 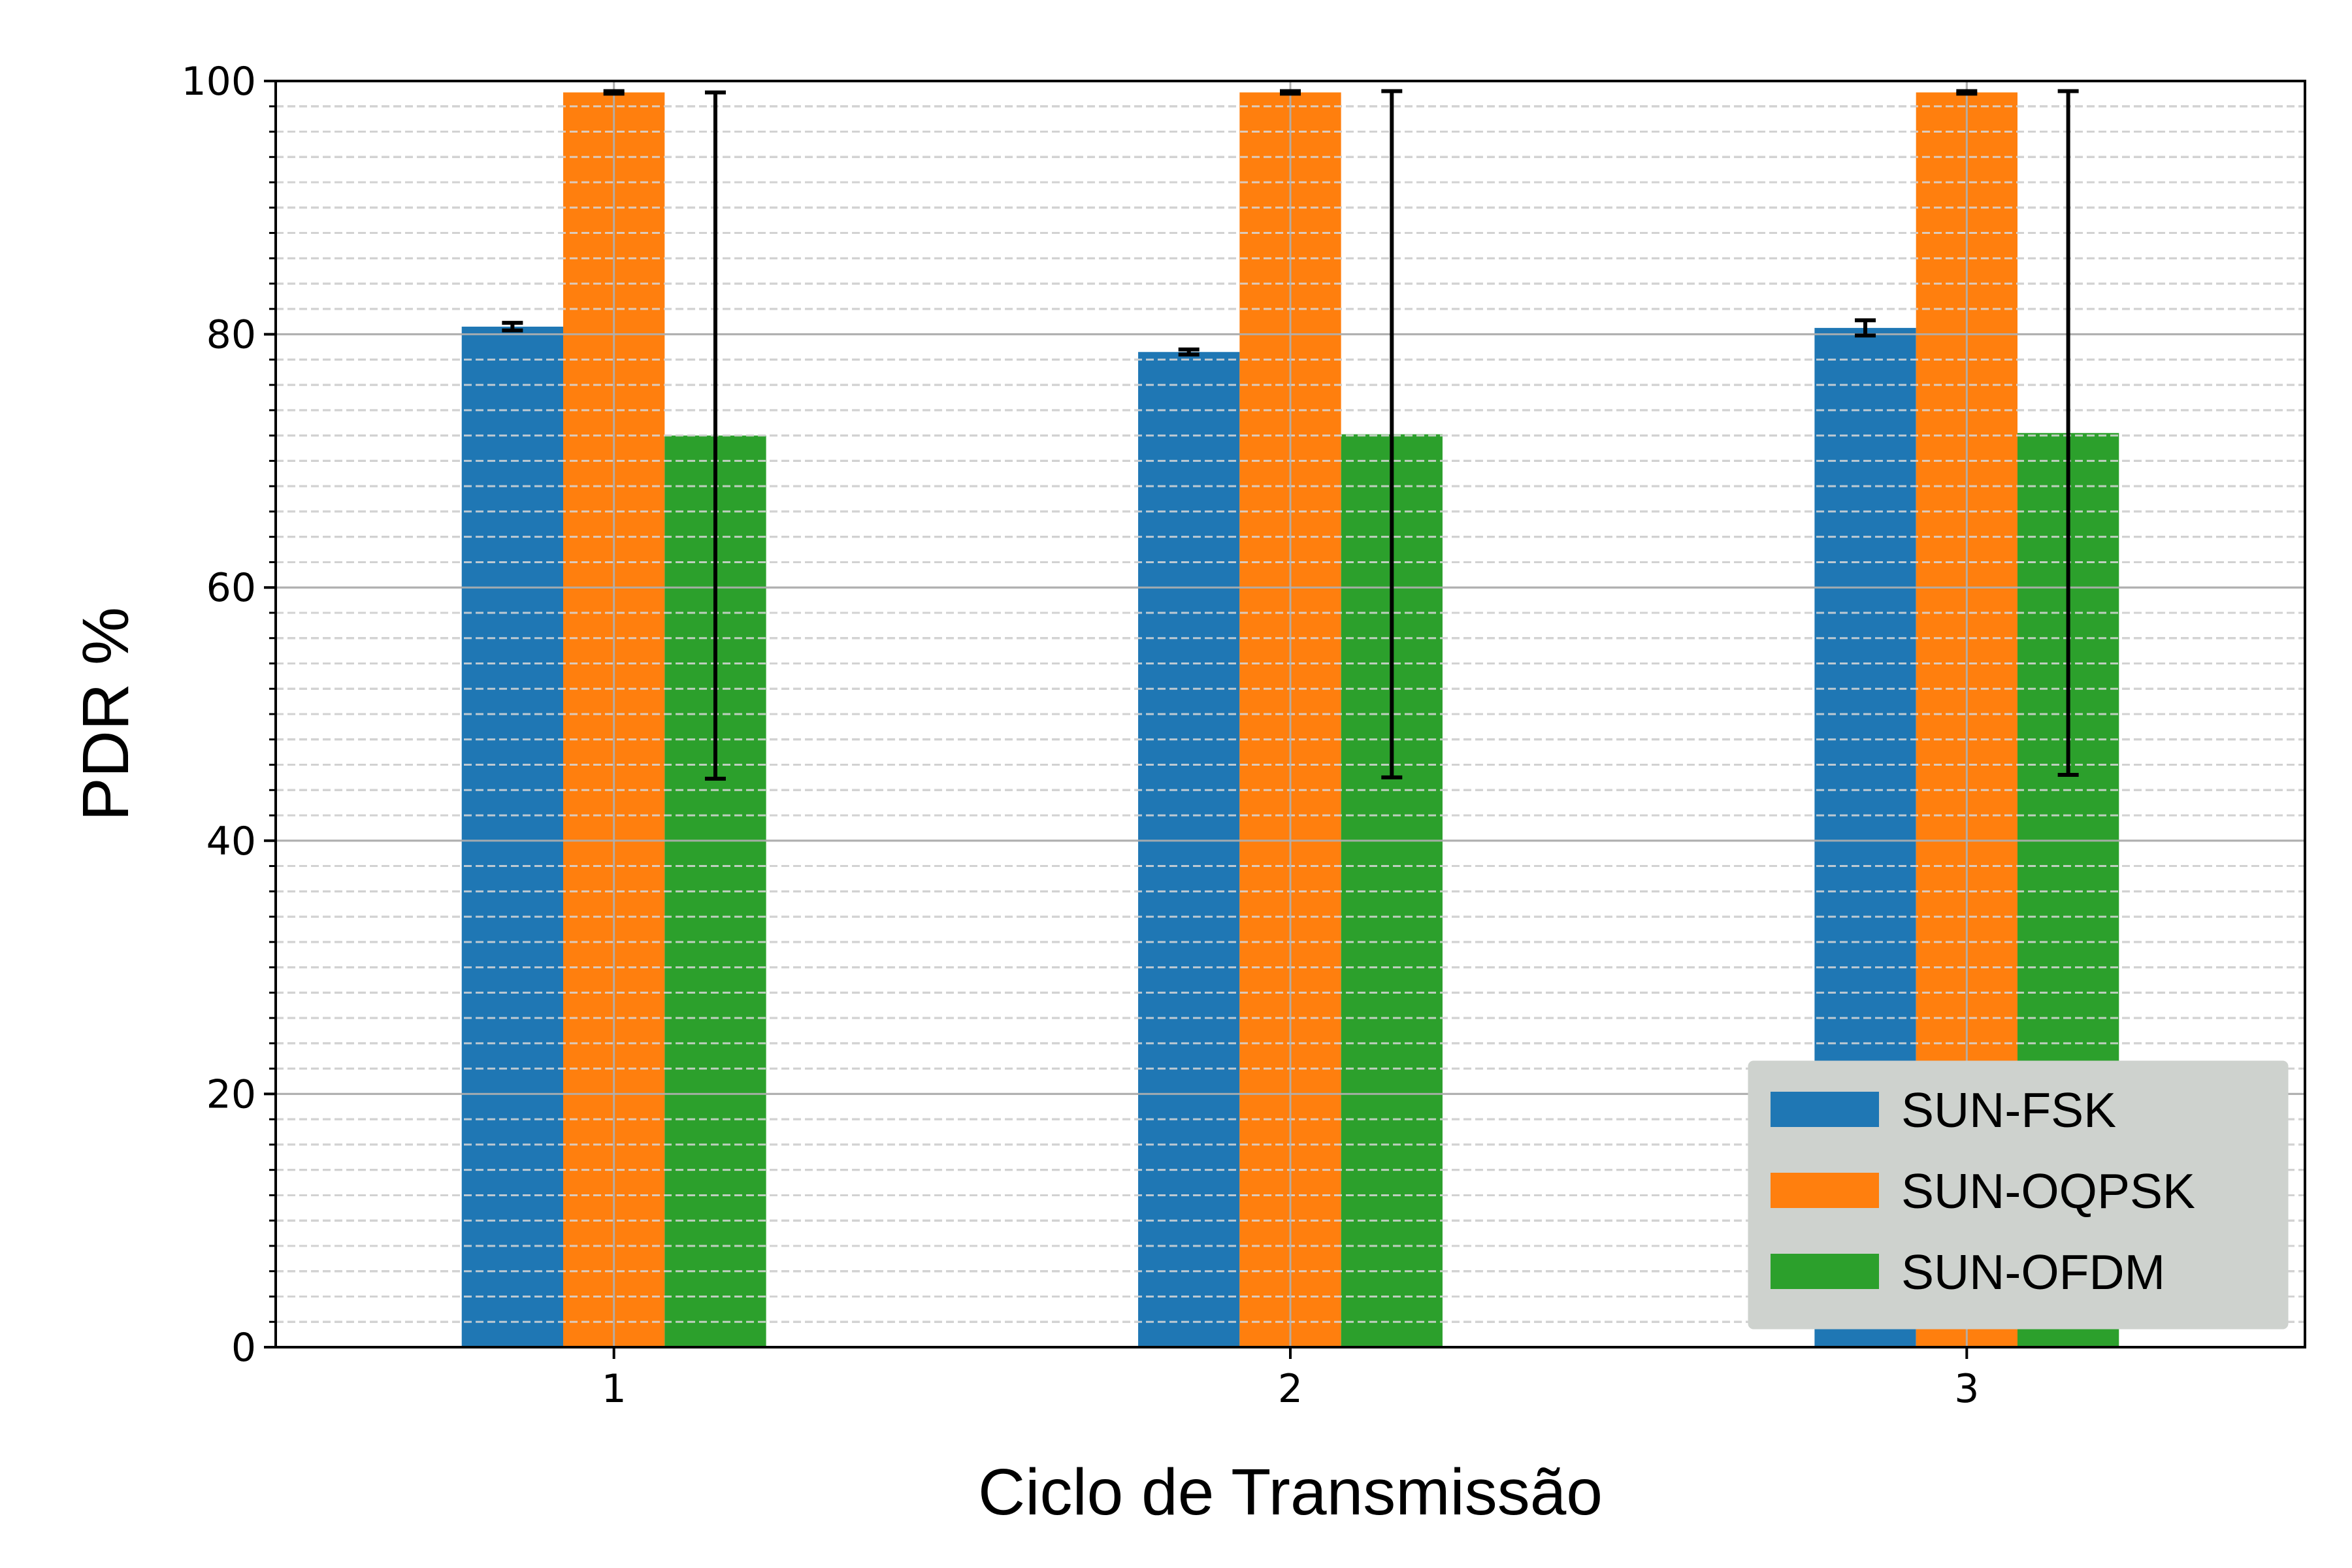 What do you see at coordinates (243, 1348) in the screenshot?
I see `y-tick-label: 0` at bounding box center [243, 1348].